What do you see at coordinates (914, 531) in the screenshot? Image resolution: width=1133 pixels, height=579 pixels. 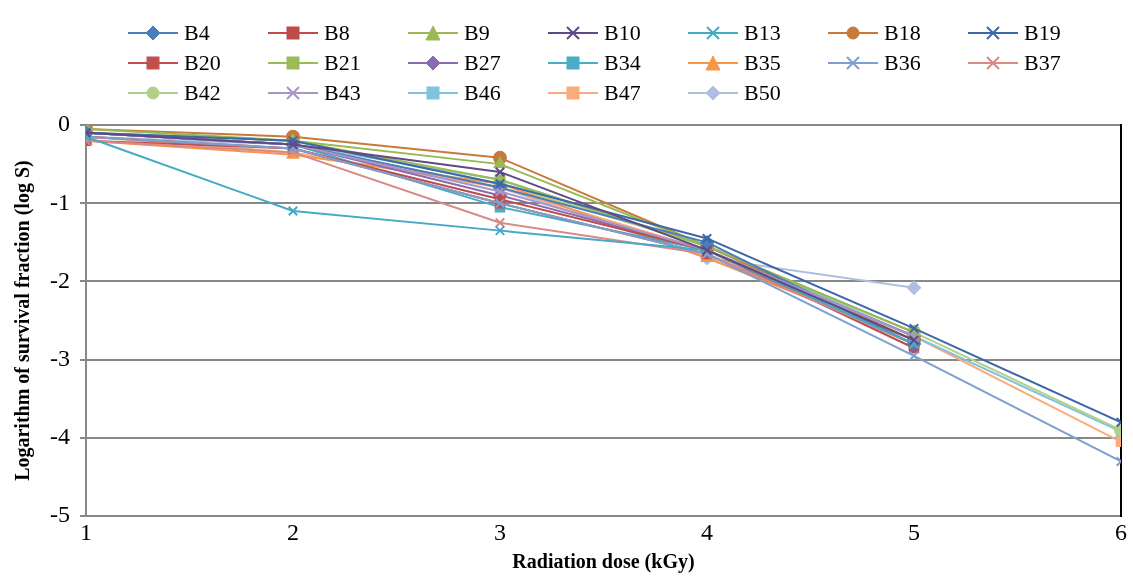 I see `x-tick-label: 5` at bounding box center [914, 531].